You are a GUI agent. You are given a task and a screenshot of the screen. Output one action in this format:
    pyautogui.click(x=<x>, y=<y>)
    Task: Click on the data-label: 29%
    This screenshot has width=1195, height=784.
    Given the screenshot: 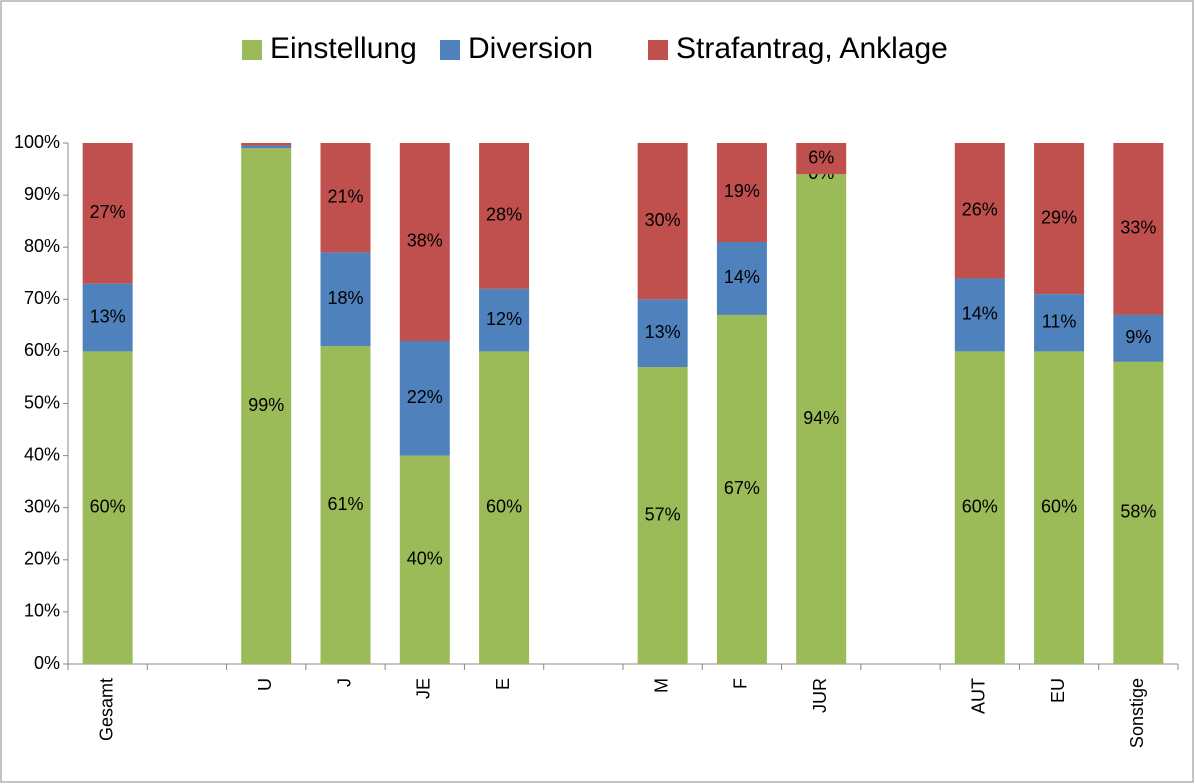 What is the action you would take?
    pyautogui.click(x=1059, y=217)
    